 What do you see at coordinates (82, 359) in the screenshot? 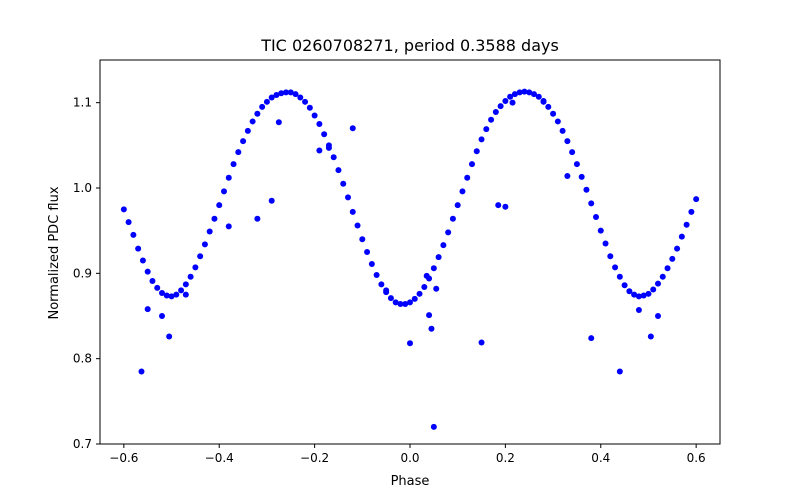
I see `y-tick-label: 0.8` at bounding box center [82, 359].